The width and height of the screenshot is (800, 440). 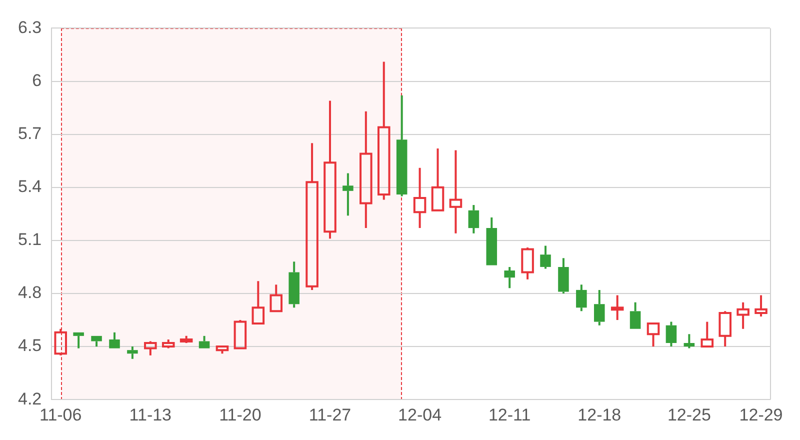 What do you see at coordinates (150, 414) in the screenshot?
I see `x-tick-label: 11-13` at bounding box center [150, 414].